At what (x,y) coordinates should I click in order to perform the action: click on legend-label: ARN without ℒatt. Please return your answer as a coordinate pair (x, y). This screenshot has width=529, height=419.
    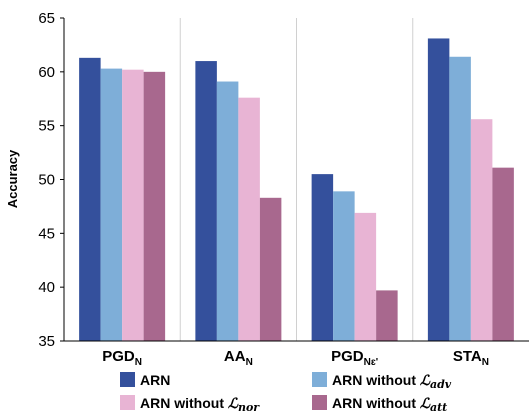
    Looking at the image, I should click on (389, 404).